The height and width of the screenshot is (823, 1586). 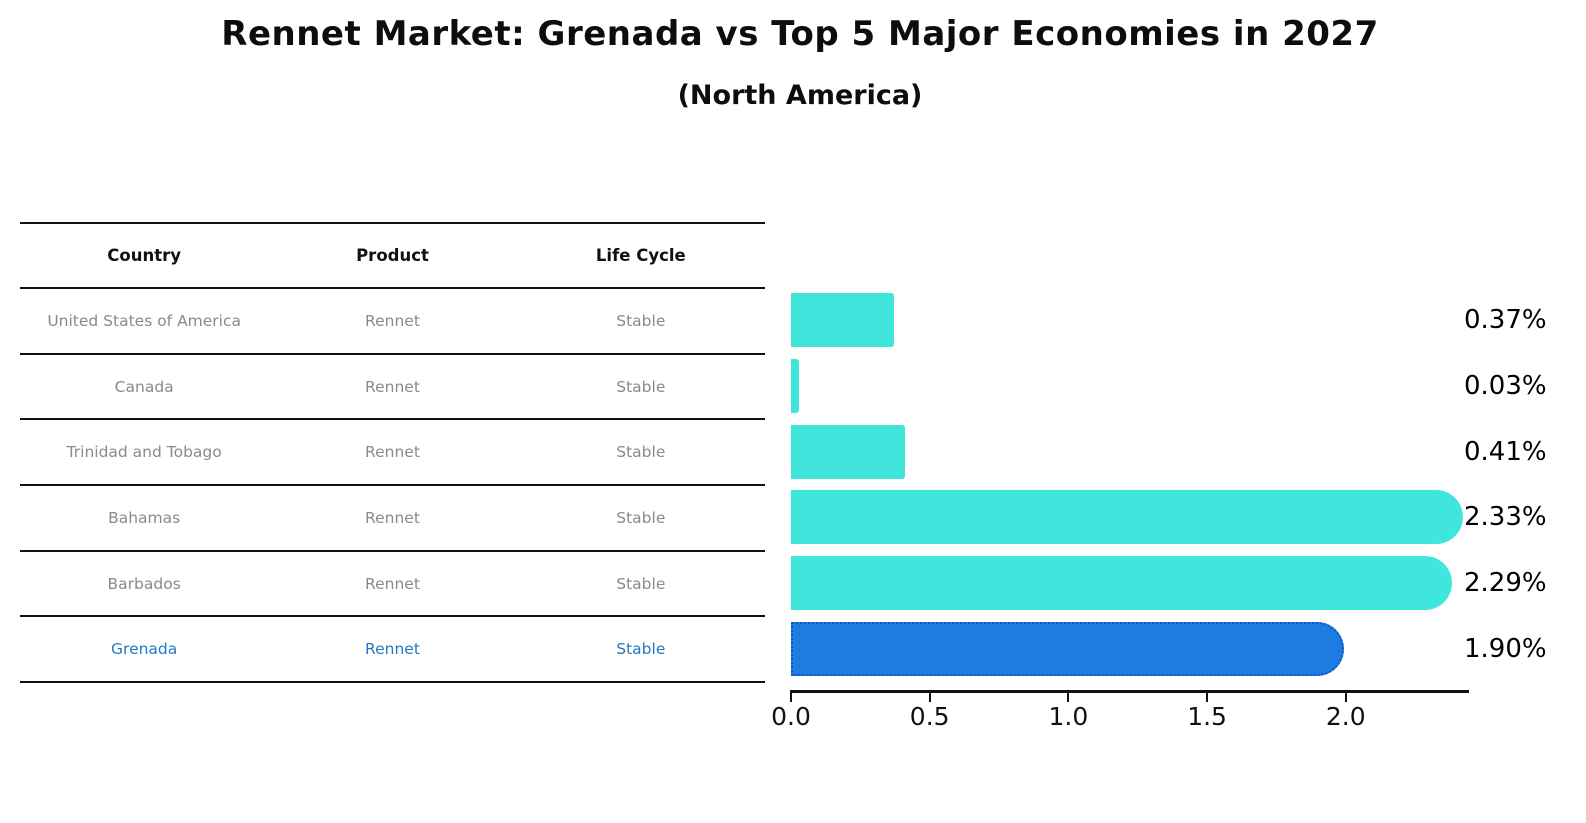 I want to click on table-row-trinidad-and-tobago: Trinidad and Tobago Rennet Stable, so click(x=392, y=453).